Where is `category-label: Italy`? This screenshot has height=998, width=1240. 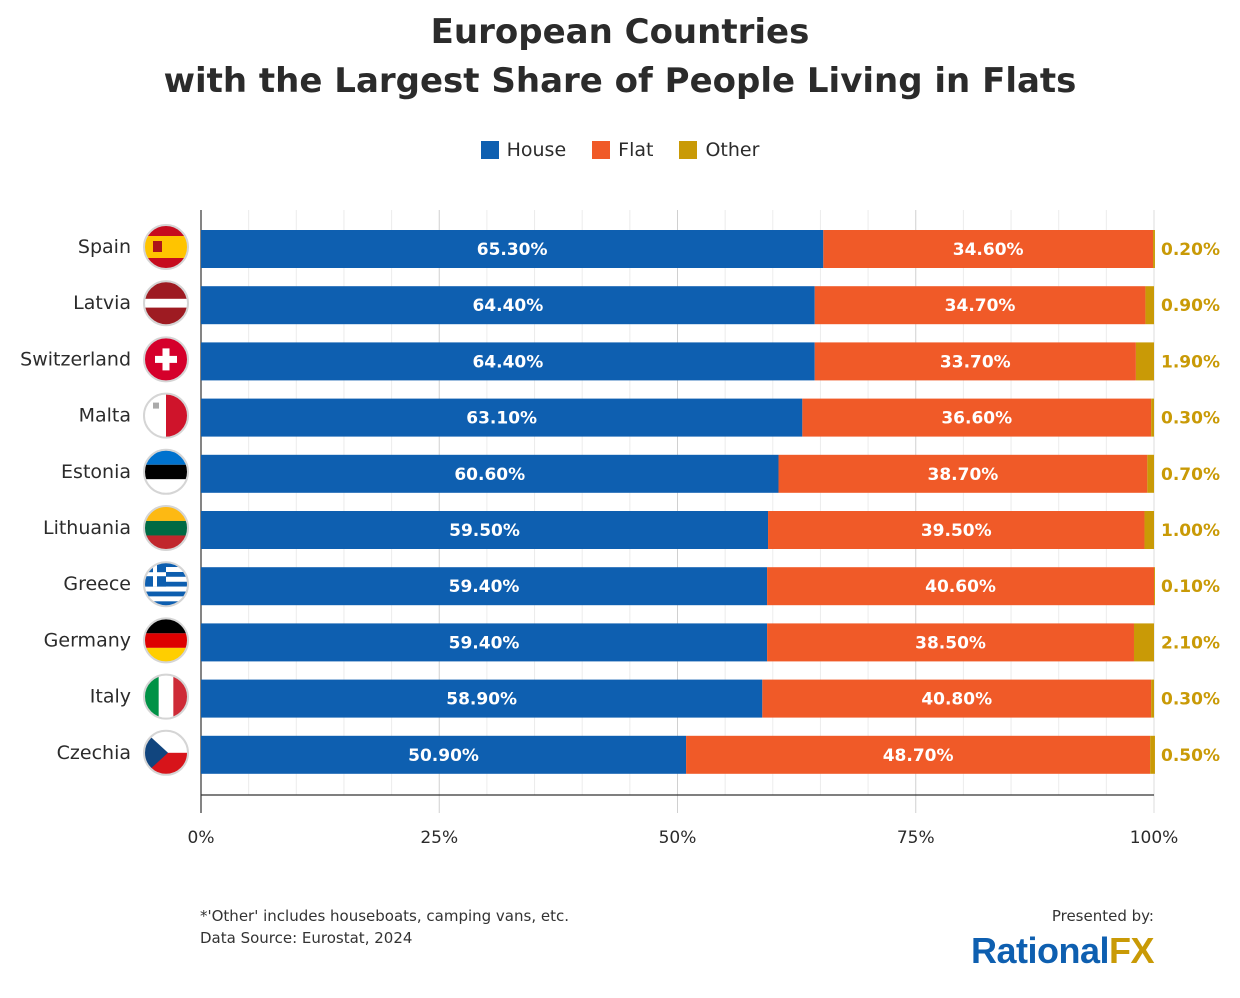
category-label: Italy is located at coordinates (110, 697).